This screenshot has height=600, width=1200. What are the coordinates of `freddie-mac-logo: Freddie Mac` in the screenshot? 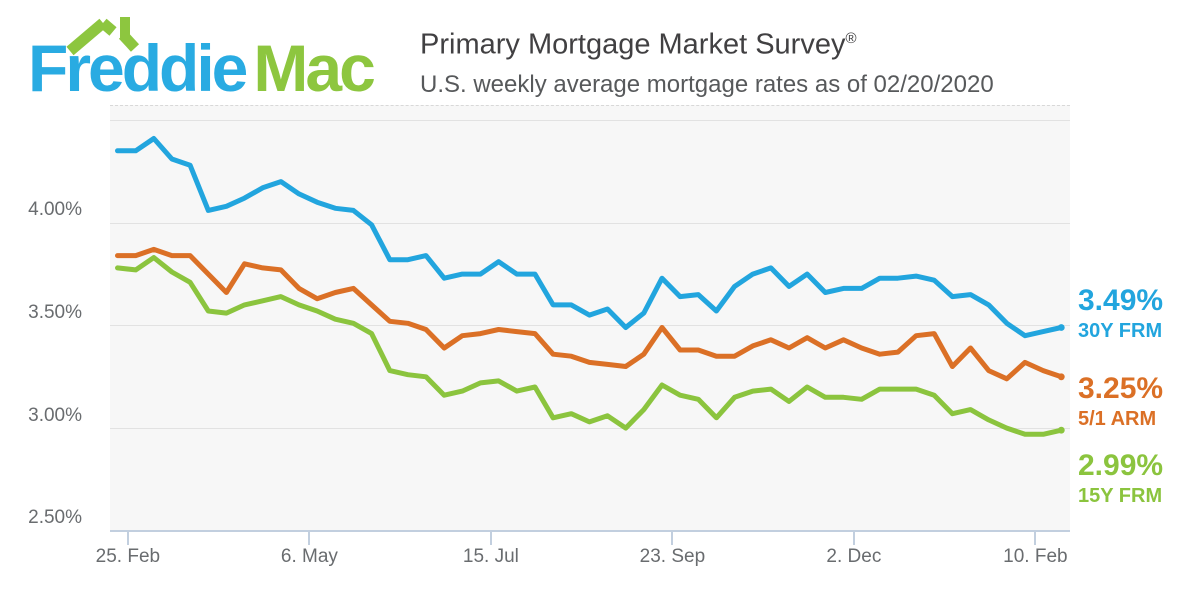 It's located at (218, 60).